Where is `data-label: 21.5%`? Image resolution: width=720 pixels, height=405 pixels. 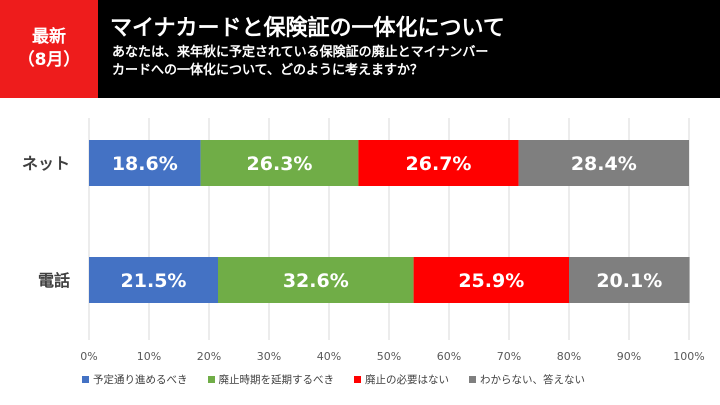 data-label: 21.5% is located at coordinates (154, 281).